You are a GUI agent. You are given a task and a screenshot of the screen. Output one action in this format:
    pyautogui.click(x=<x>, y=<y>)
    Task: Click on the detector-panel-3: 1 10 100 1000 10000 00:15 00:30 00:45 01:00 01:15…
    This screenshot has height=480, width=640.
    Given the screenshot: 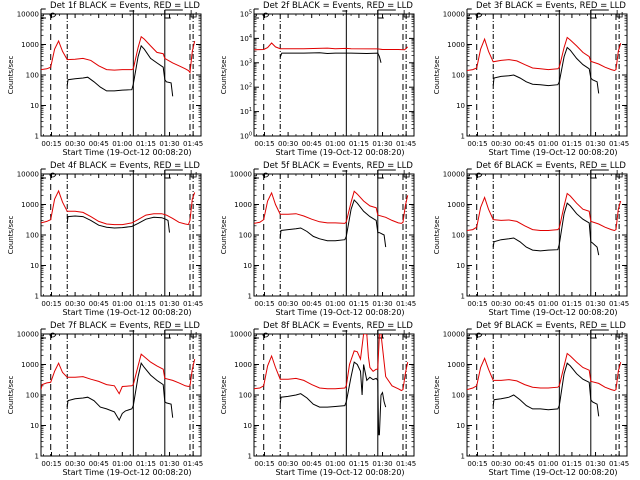 What is the action you would take?
    pyautogui.click(x=532, y=80)
    